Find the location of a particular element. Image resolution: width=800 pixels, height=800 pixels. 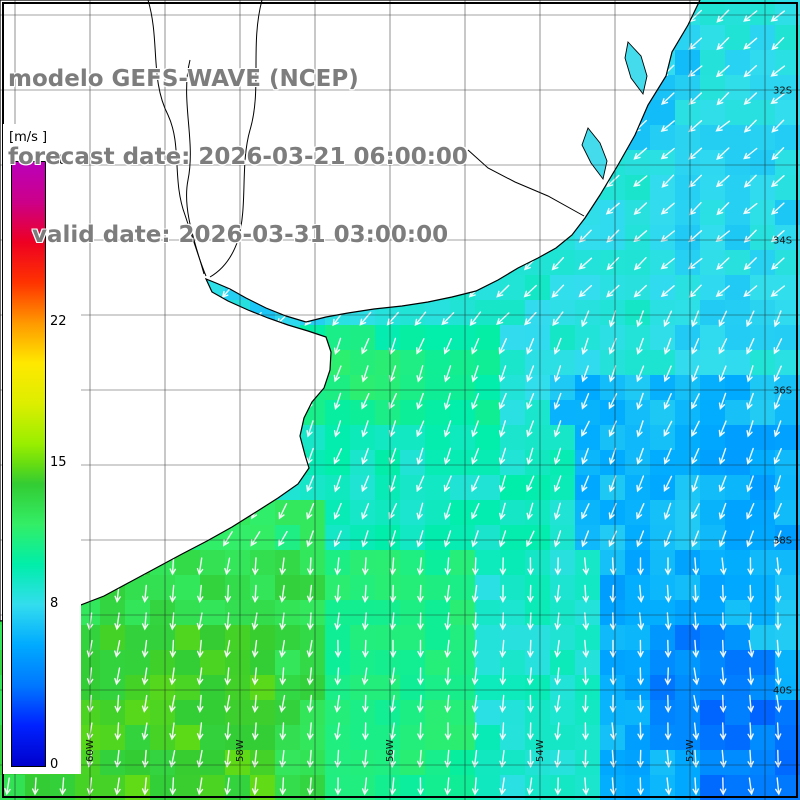

lat-label: 34S is located at coordinates (782, 241).